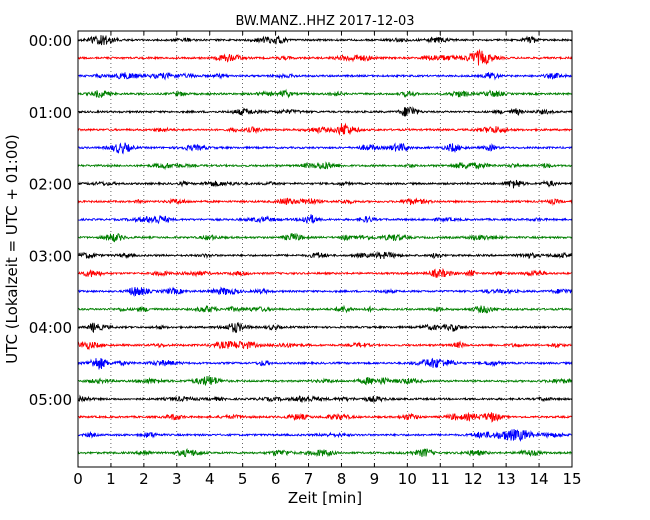 The height and width of the screenshot is (520, 650). I want to click on y-tick-label-5: 05:00, so click(50, 400).